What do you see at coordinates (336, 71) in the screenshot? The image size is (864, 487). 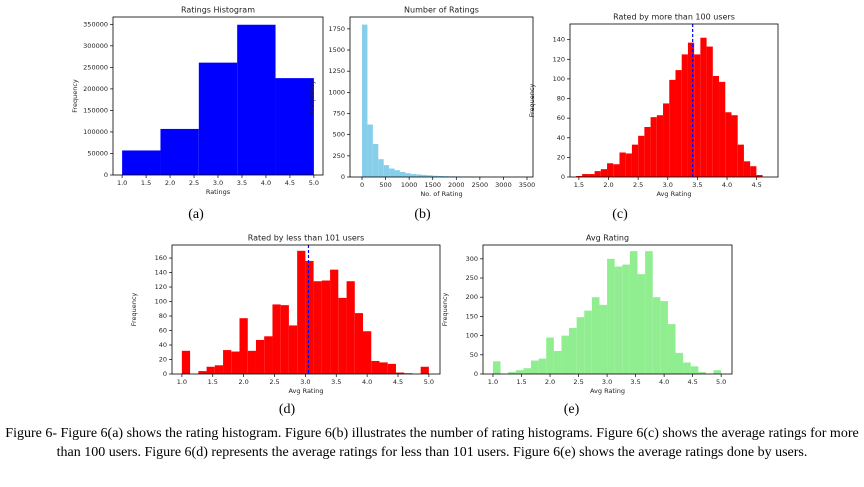 I see `y-tick-label: 1250` at bounding box center [336, 71].